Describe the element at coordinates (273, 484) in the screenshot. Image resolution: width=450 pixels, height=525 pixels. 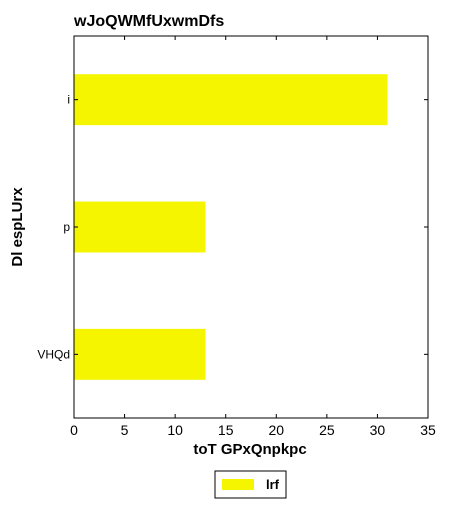
I see `legend-label: lrf` at that location.